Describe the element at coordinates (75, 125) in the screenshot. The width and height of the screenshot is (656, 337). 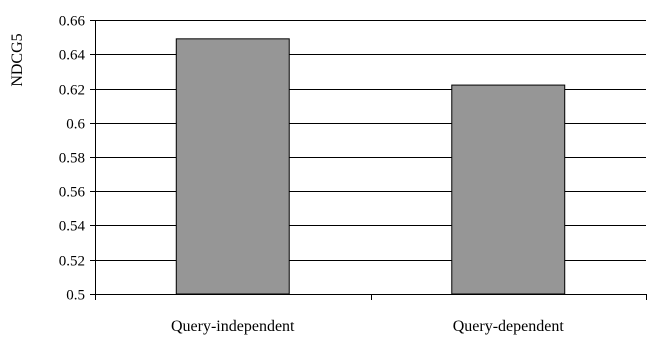
I see `y-tick-label: 0.6` at that location.